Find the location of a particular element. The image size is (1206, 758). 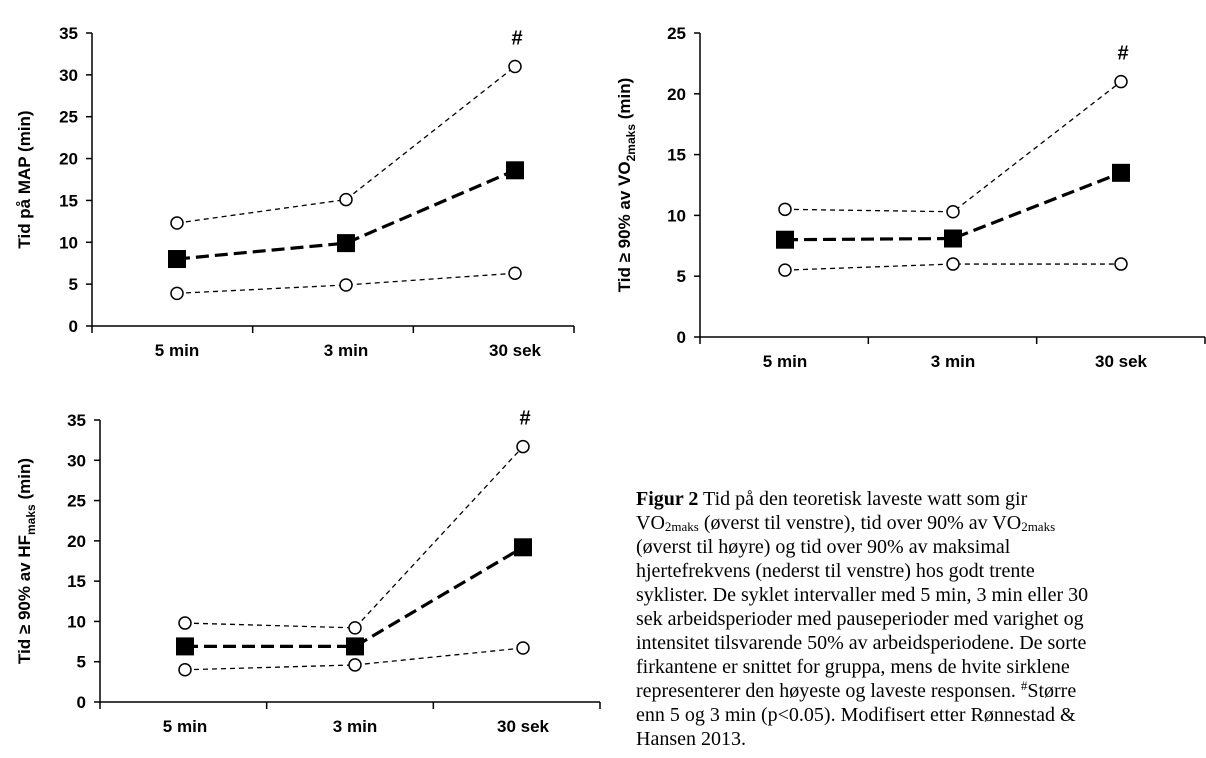

y-axis-label: Tid ≥ 90% av HFmaks (min) is located at coordinates (26, 561).